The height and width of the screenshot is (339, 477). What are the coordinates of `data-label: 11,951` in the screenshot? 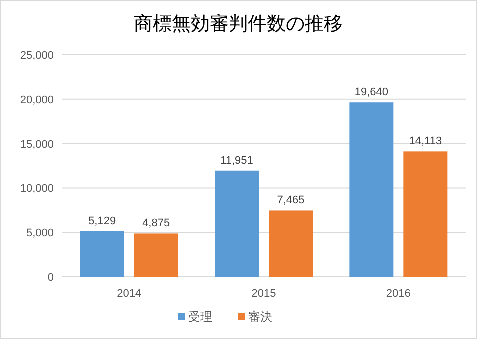 It's located at (237, 160).